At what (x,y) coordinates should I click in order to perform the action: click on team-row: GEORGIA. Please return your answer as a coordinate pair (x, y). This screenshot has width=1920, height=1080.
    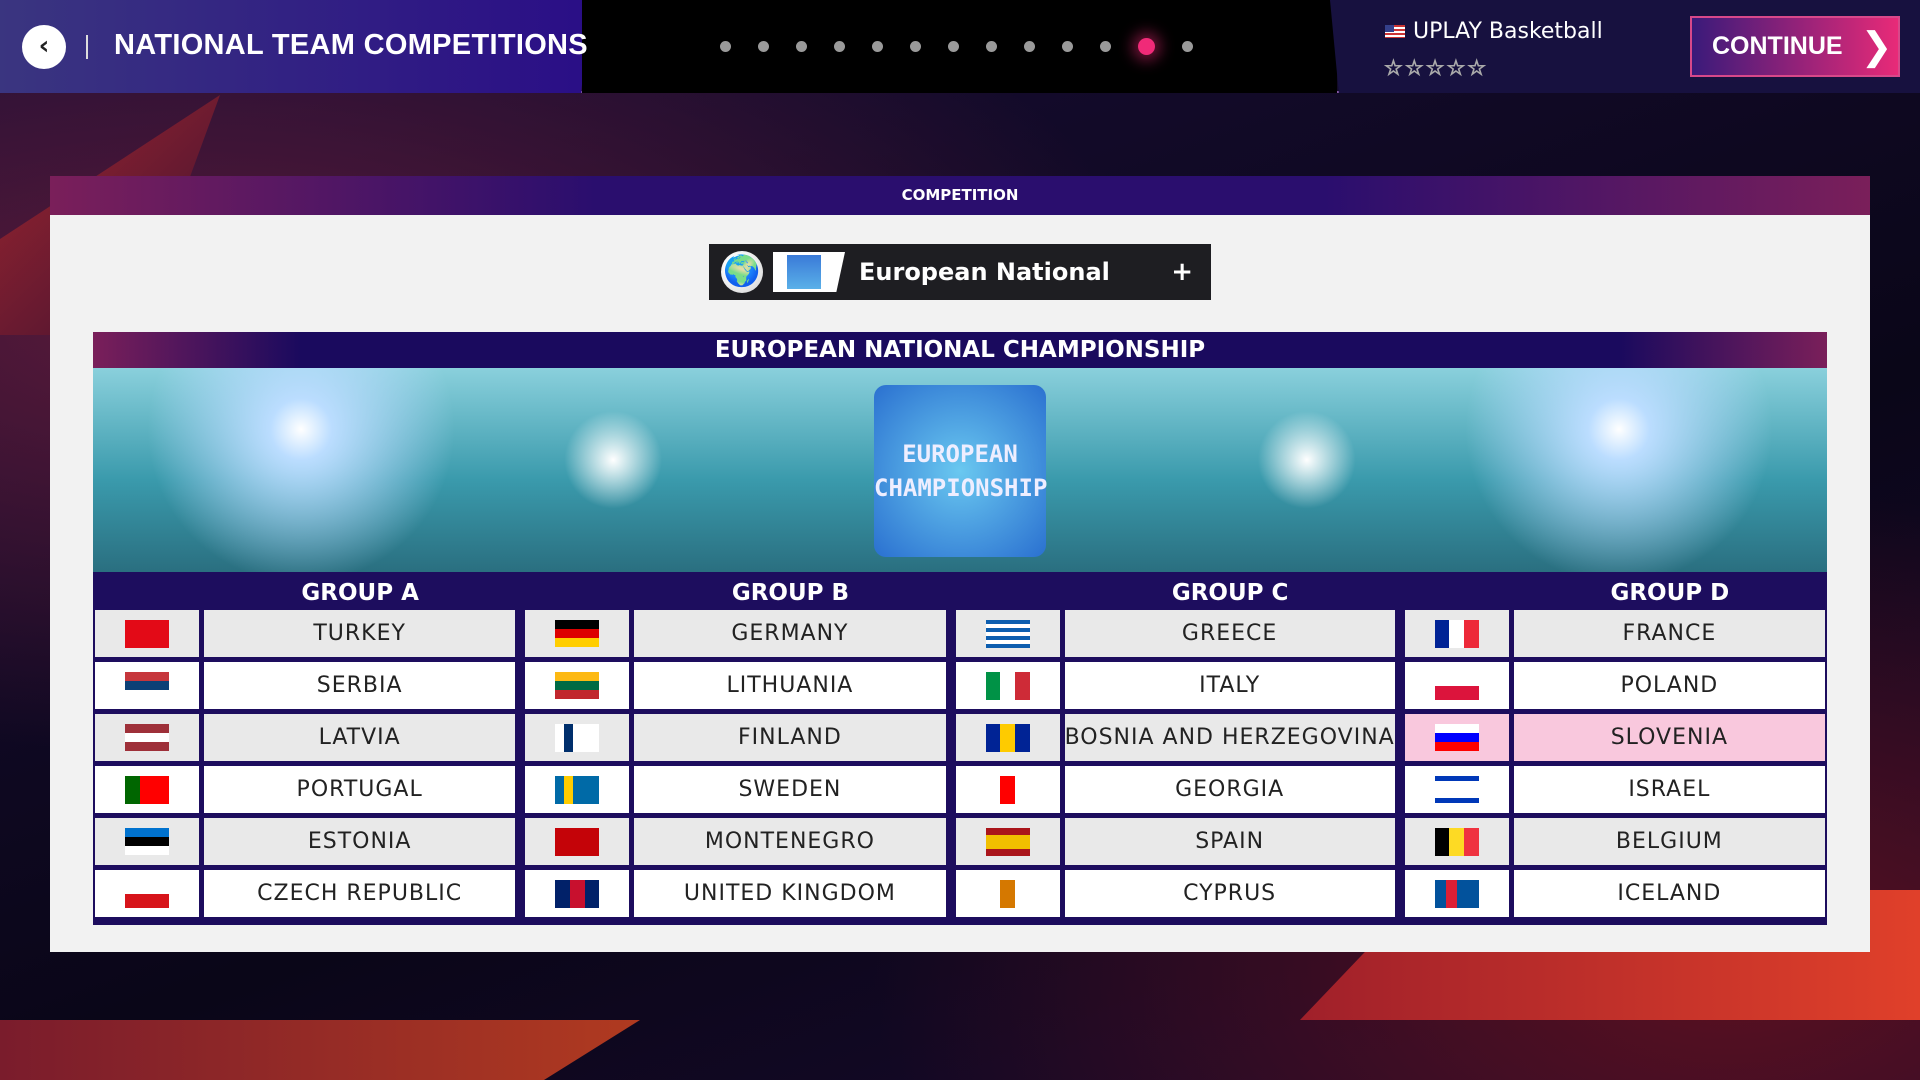
    Looking at the image, I should click on (1175, 789).